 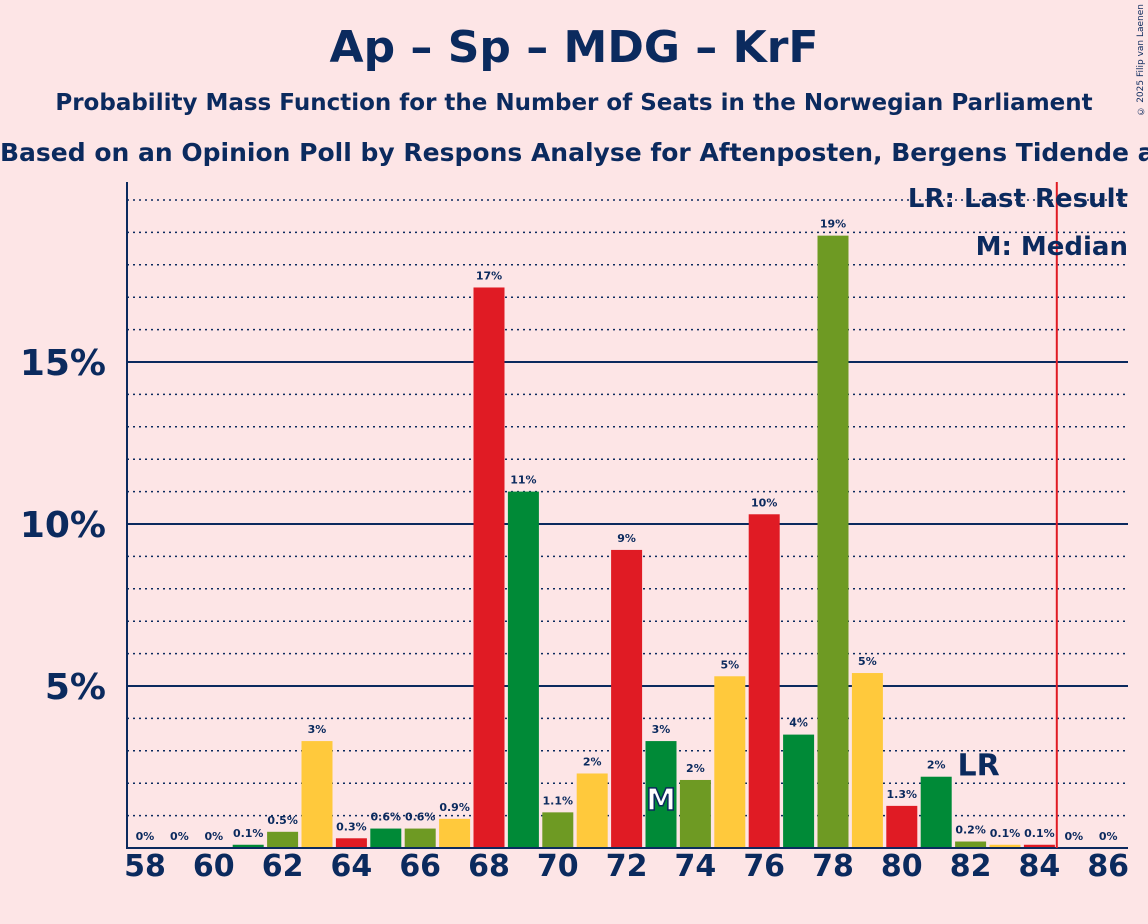 What do you see at coordinates (558, 800) in the screenshot?
I see `bar-label-seat-70: 1.1%` at bounding box center [558, 800].